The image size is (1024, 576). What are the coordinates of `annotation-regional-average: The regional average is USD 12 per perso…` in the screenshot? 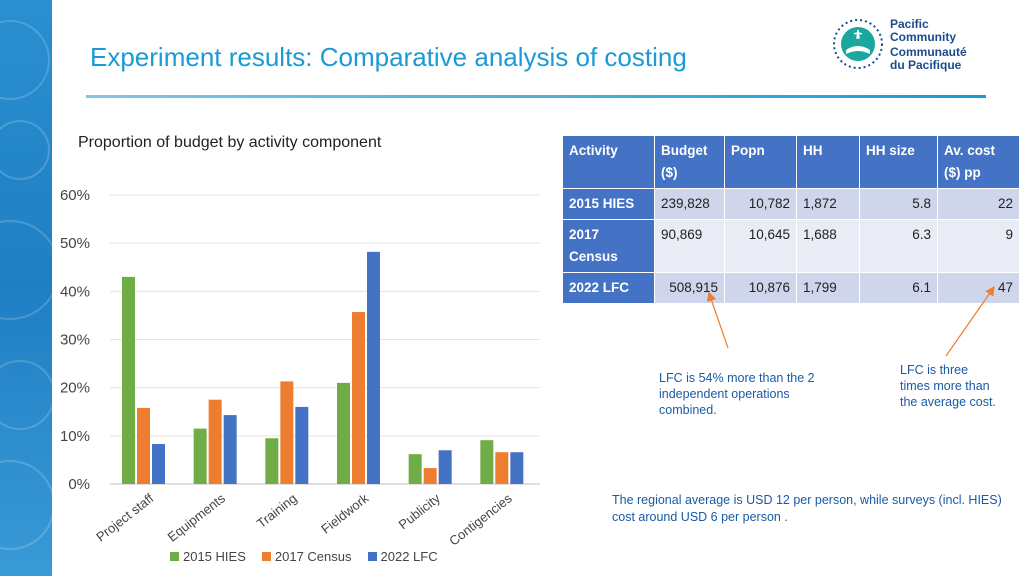 It's located at (807, 508).